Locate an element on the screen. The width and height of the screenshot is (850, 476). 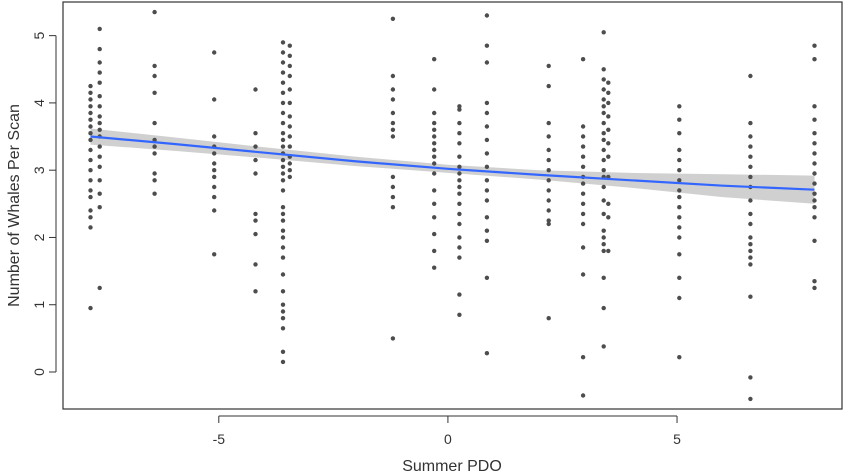
fit-line is located at coordinates (452, 163).